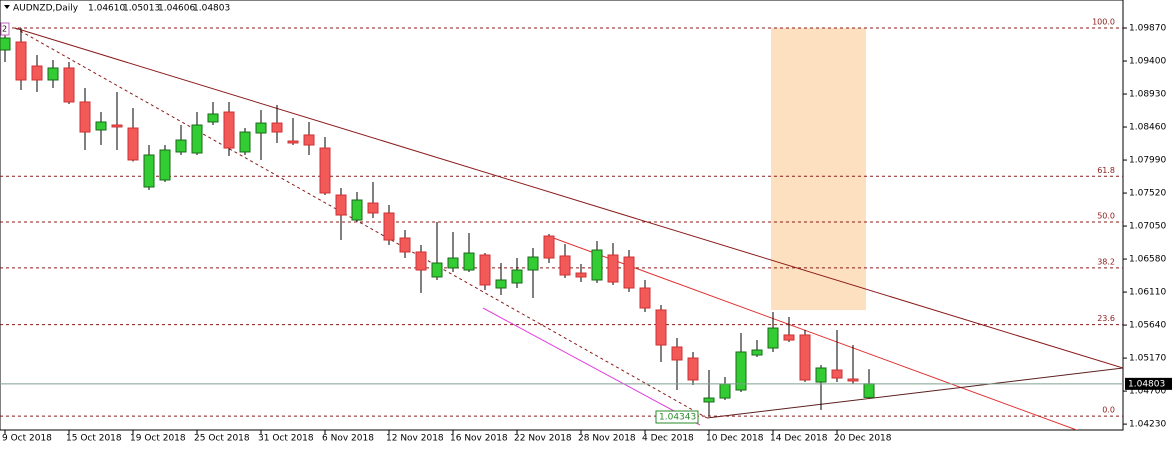 The image size is (1175, 449). What do you see at coordinates (543, 439) in the screenshot?
I see `x-tick-label: 22 Nov 2018` at bounding box center [543, 439].